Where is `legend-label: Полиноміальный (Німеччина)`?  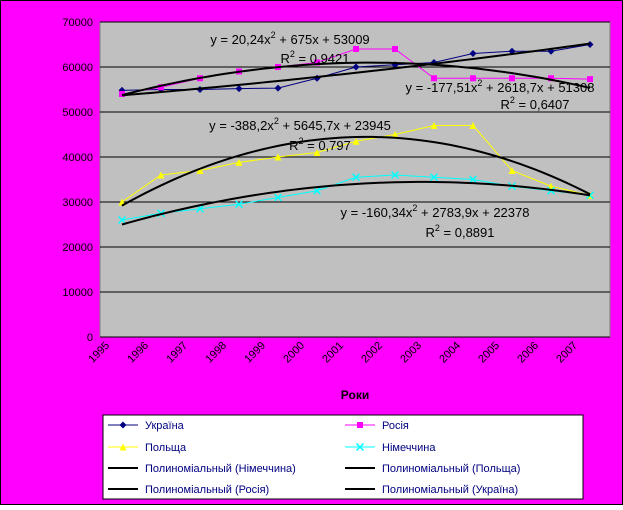
legend-label: Полиноміальный (Німеччина) is located at coordinates (220, 469).